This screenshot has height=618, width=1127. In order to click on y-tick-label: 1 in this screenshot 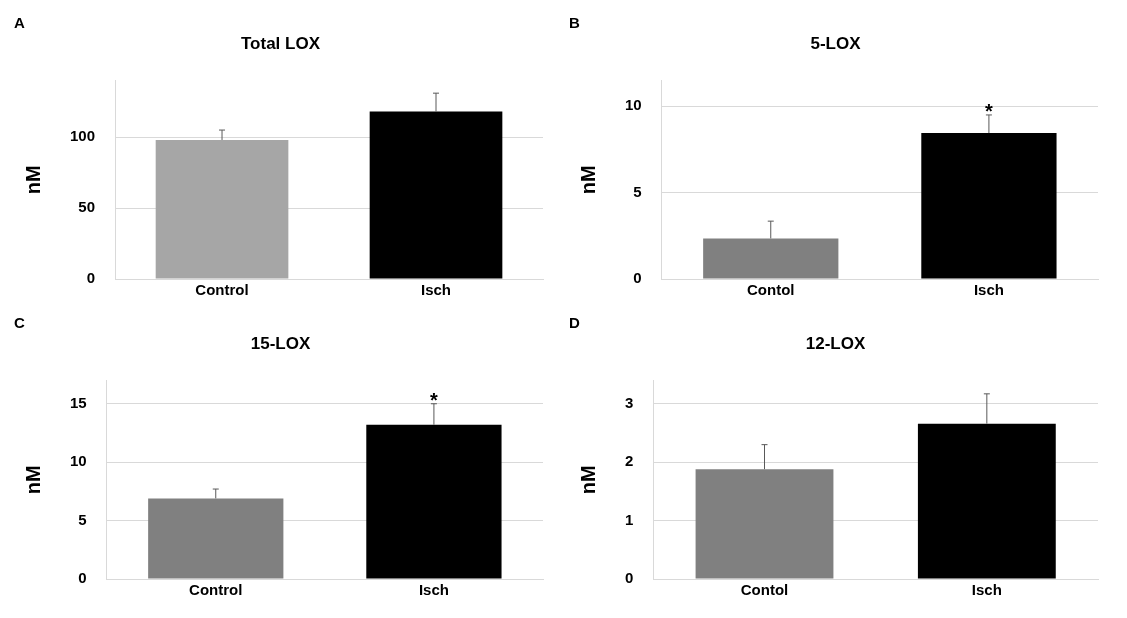, I will do `click(629, 519)`.